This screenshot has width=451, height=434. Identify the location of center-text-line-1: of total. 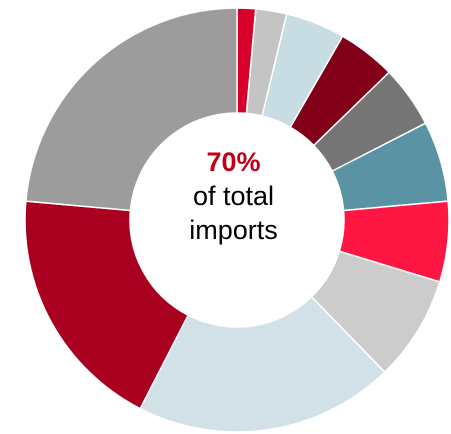
(233, 195).